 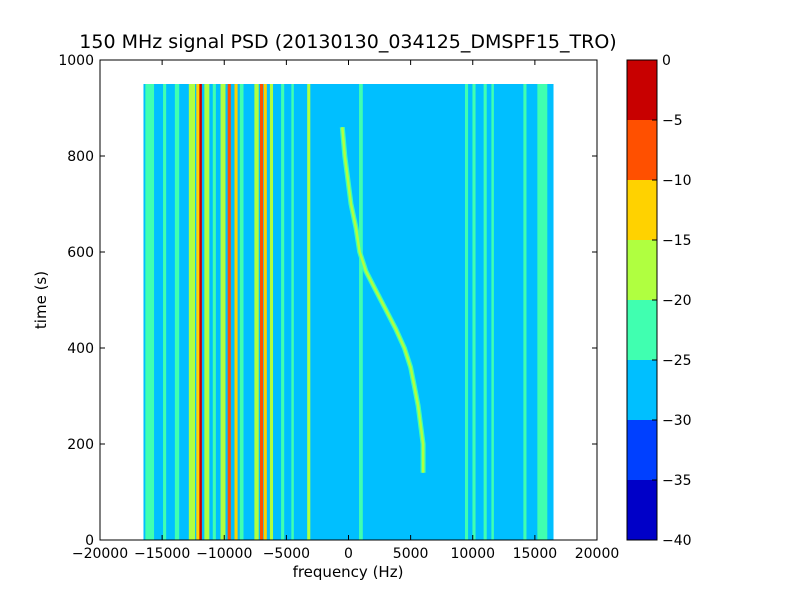 I want to click on y-axis-label: time (s), so click(x=41, y=300).